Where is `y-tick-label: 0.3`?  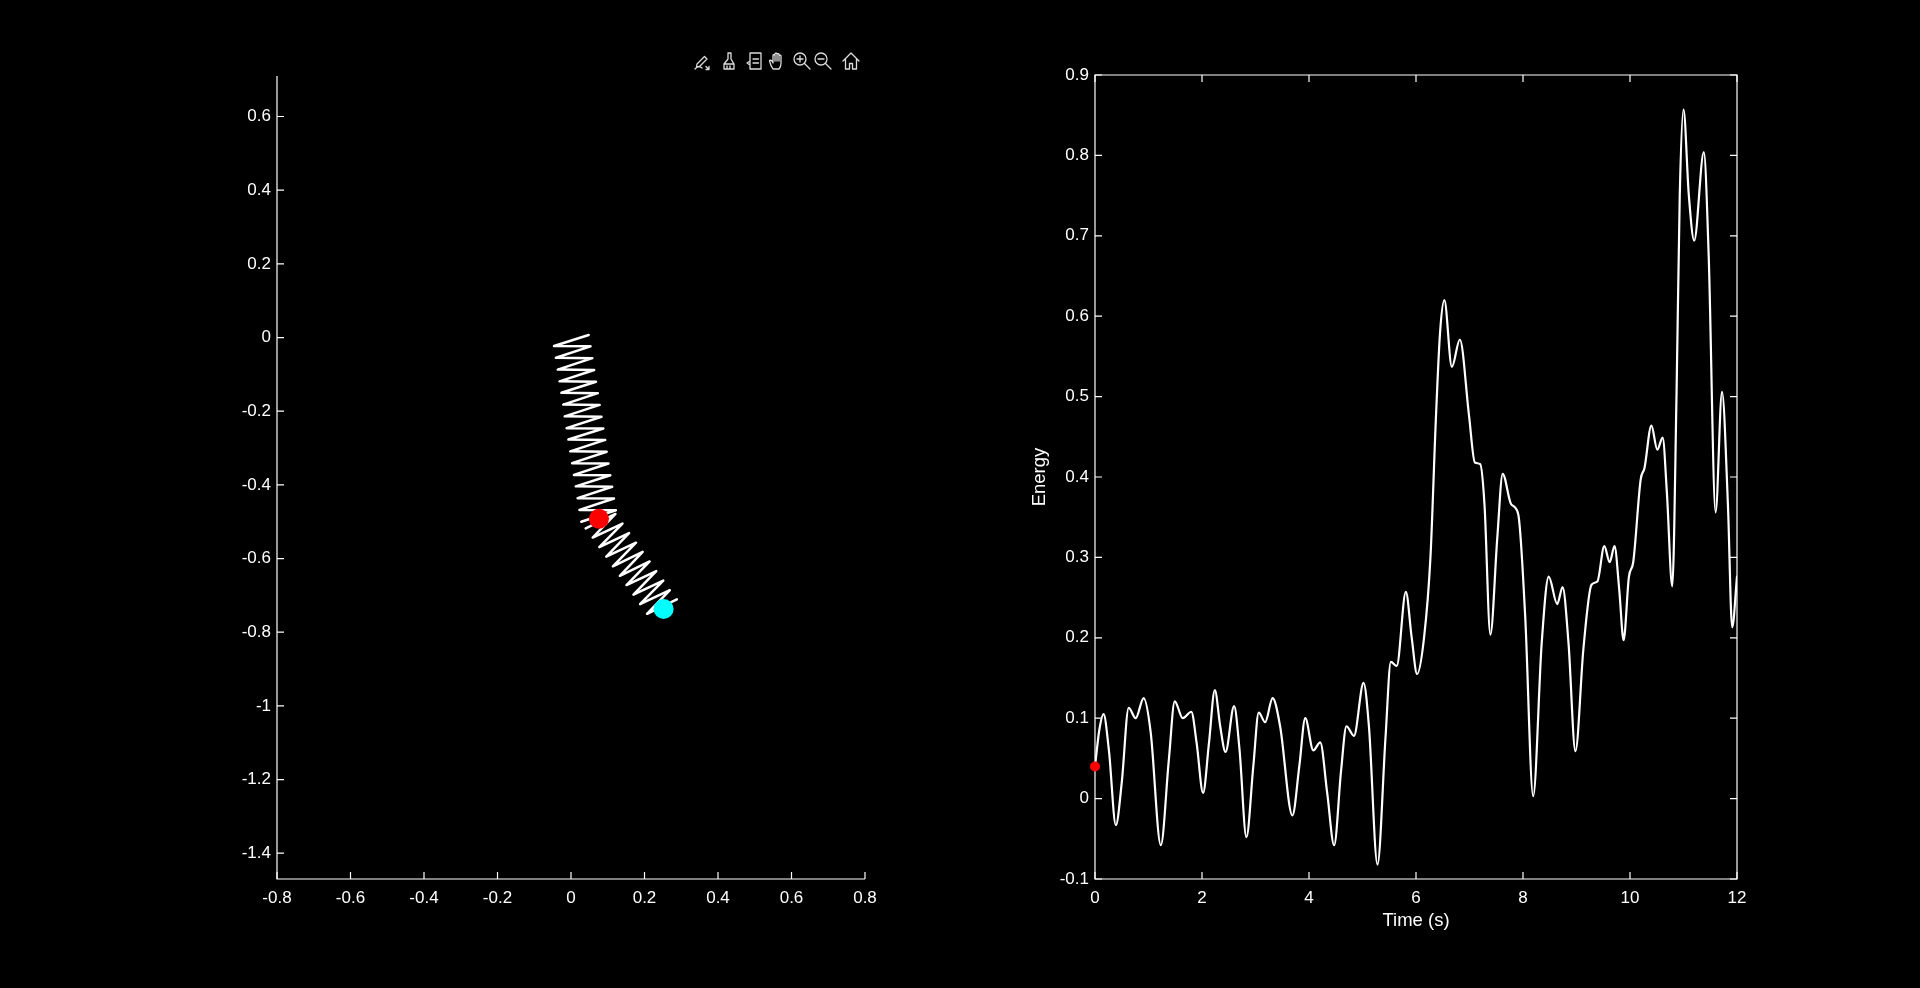 y-tick-label: 0.3 is located at coordinates (1077, 557).